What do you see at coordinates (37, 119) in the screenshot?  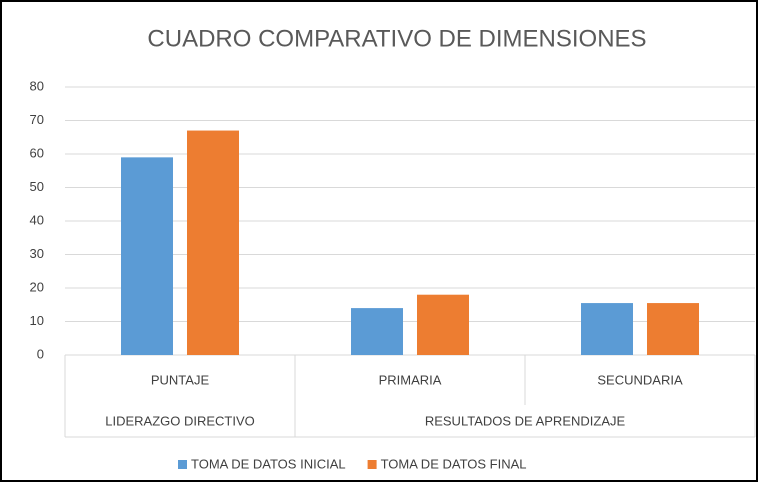 I see `y-tick-label: 70` at bounding box center [37, 119].